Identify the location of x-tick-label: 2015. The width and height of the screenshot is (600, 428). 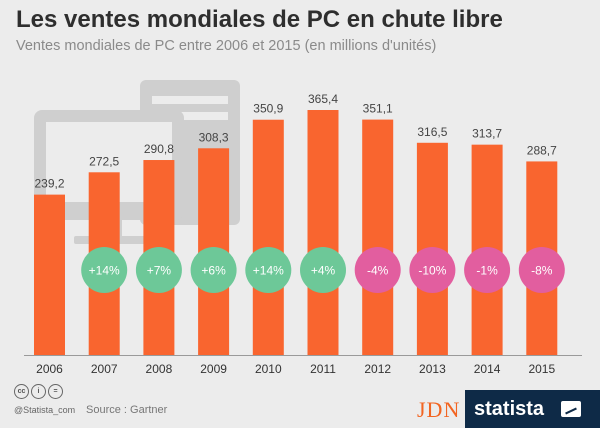
(541, 369).